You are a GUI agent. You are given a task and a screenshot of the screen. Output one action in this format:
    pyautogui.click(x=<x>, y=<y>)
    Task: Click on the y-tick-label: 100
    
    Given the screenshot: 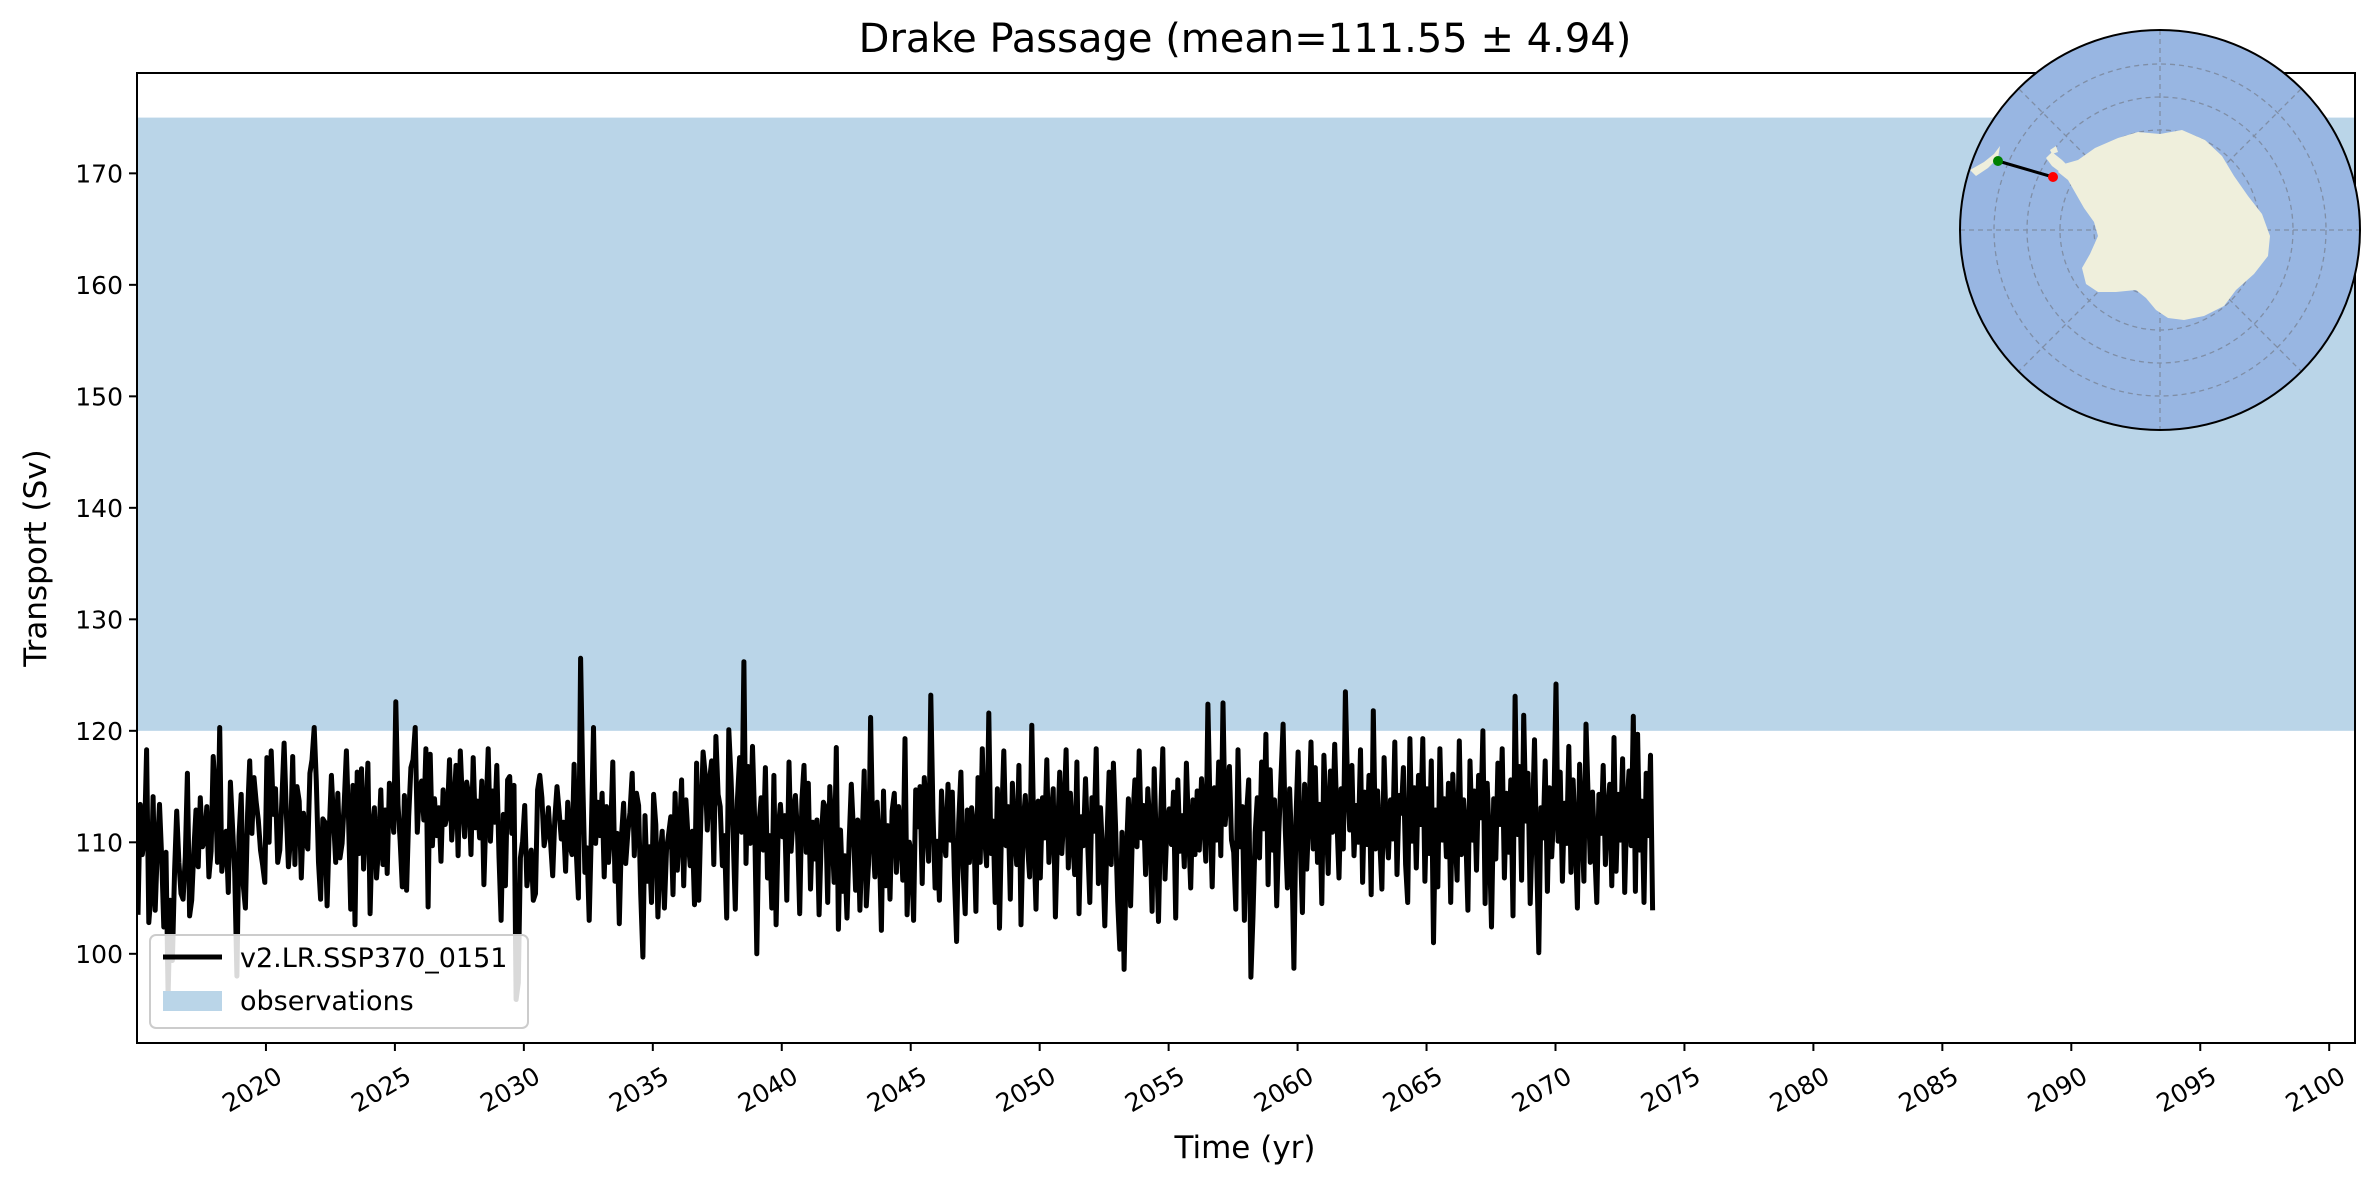 What is the action you would take?
    pyautogui.click(x=99, y=954)
    